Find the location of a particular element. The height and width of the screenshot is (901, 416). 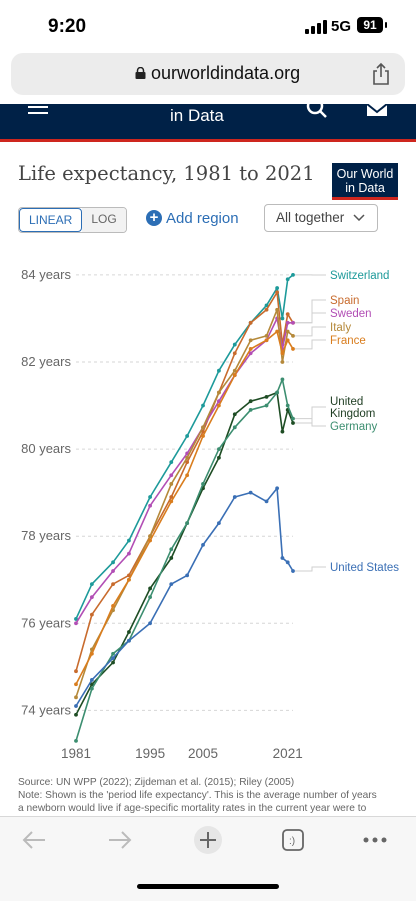

linear-scale-button: LINEAR is located at coordinates (50, 220).